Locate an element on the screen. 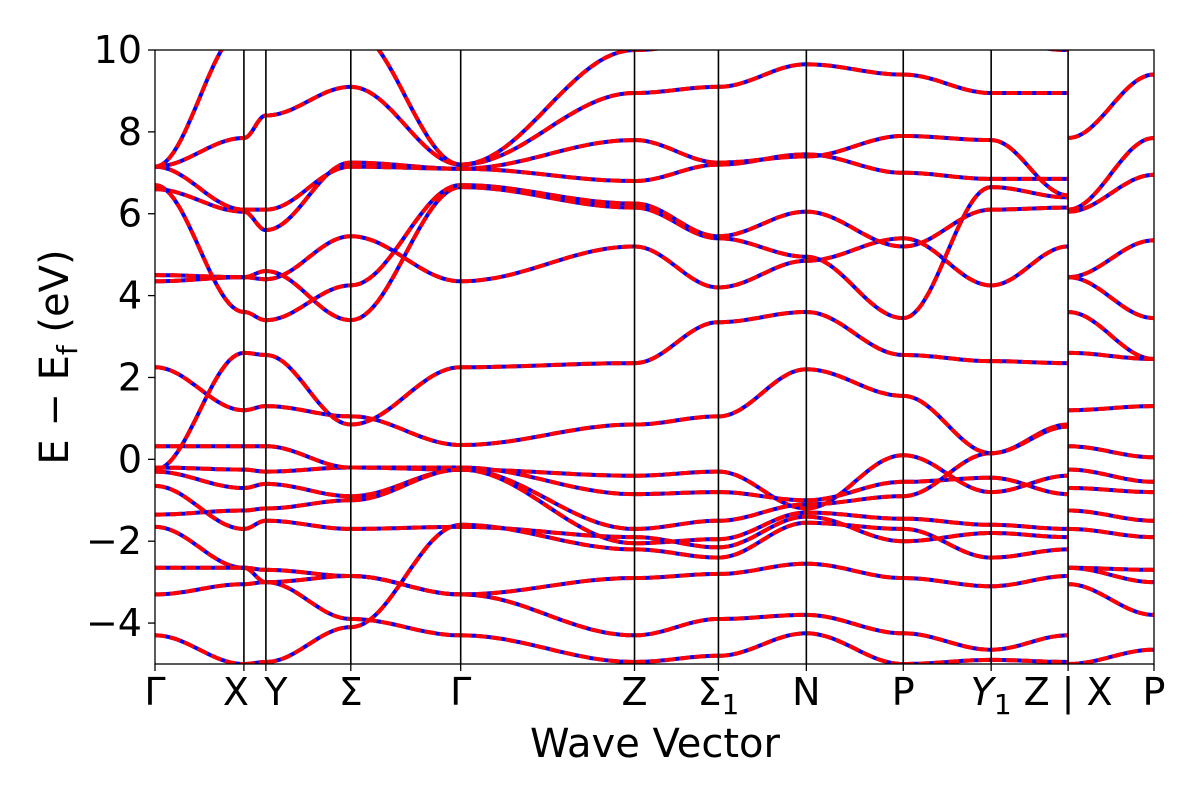 Image resolution: width=1200 pixels, height=800 pixels. y-tick-label: 4 is located at coordinates (130, 296).